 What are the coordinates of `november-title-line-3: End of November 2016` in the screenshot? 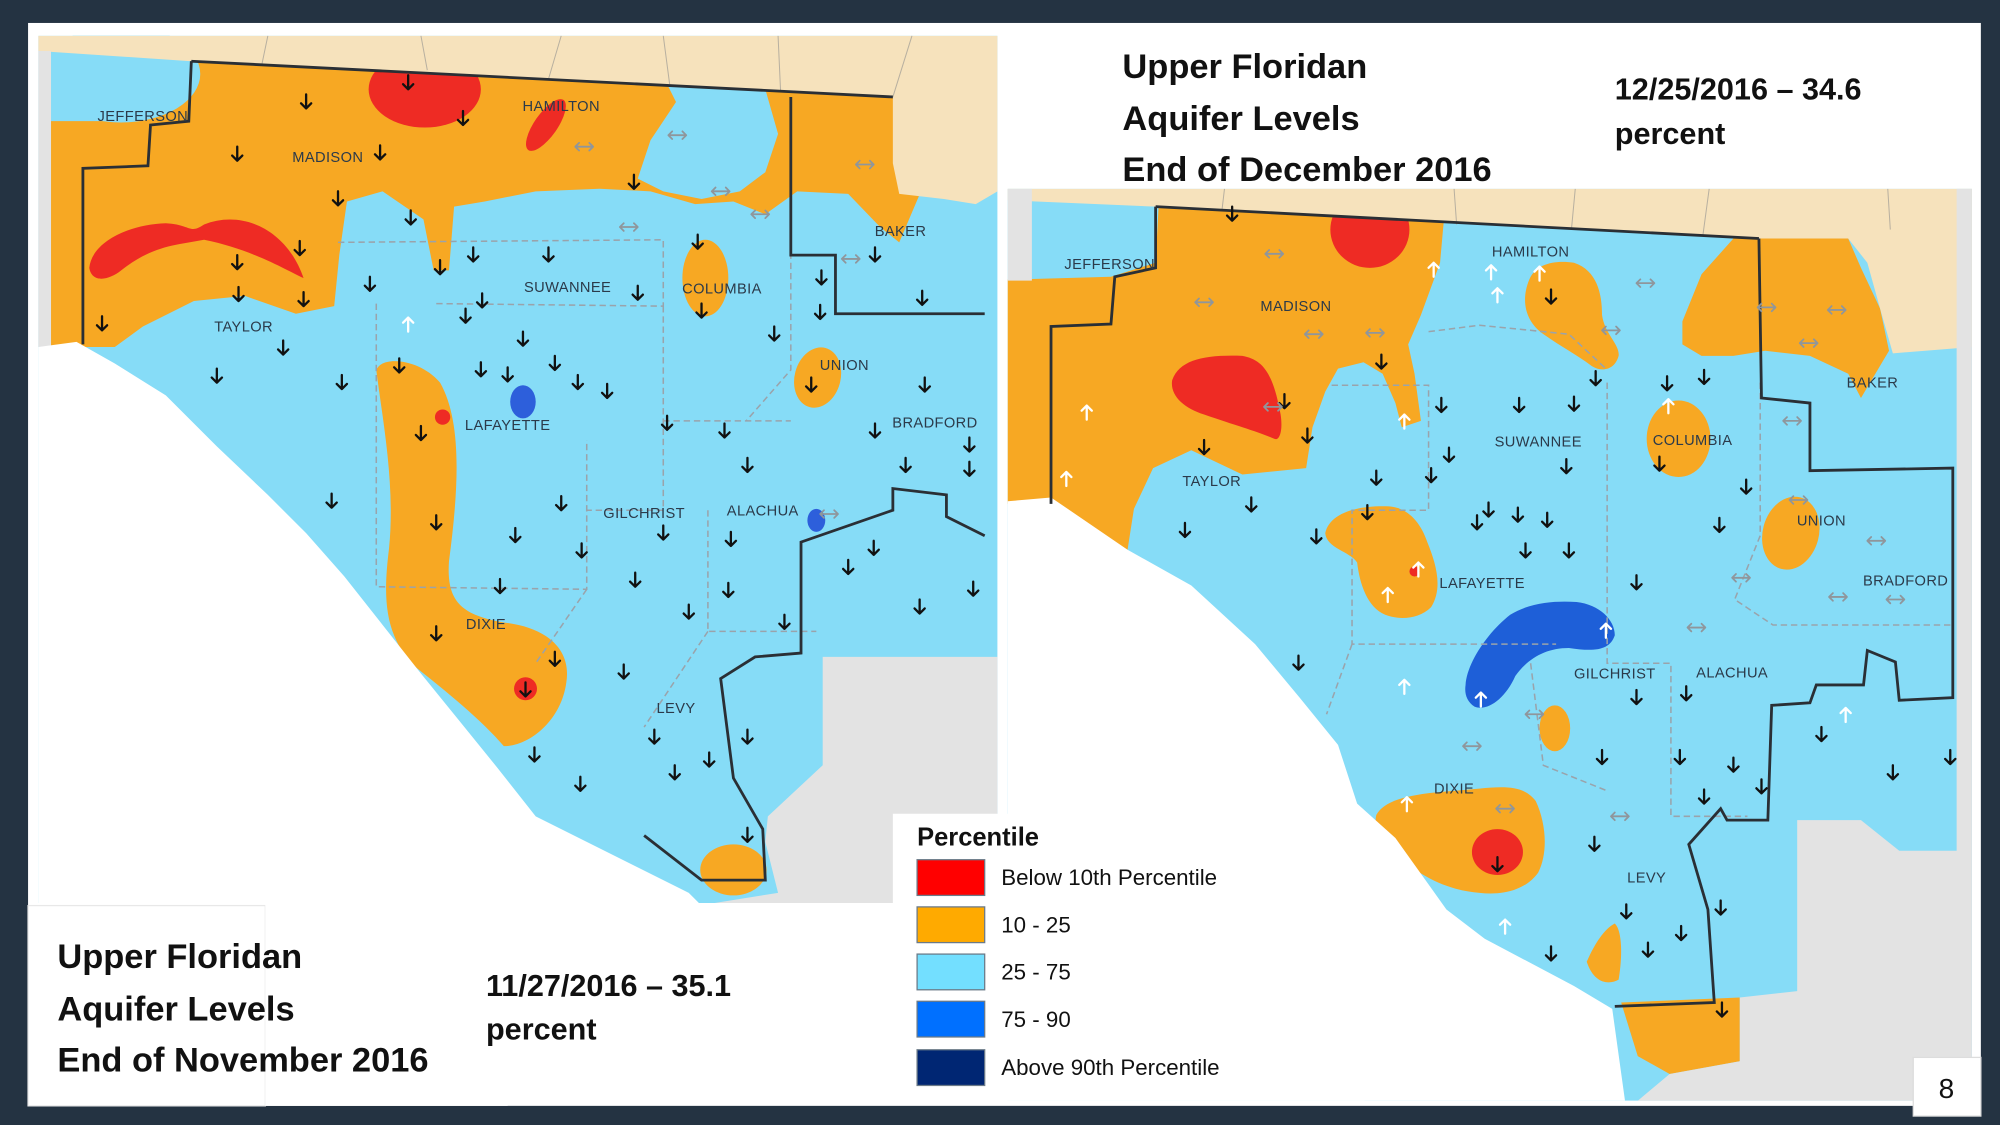 It's located at (242, 1060).